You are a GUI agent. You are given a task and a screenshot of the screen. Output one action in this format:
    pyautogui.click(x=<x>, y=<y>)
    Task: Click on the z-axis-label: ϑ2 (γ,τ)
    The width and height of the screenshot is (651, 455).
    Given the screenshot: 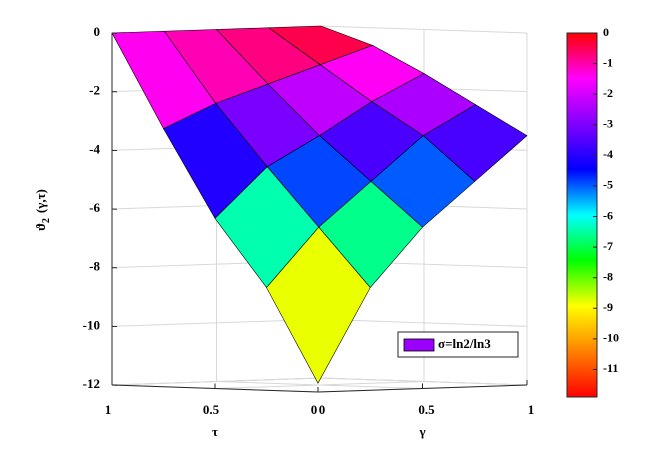 What is the action you would take?
    pyautogui.click(x=42, y=210)
    